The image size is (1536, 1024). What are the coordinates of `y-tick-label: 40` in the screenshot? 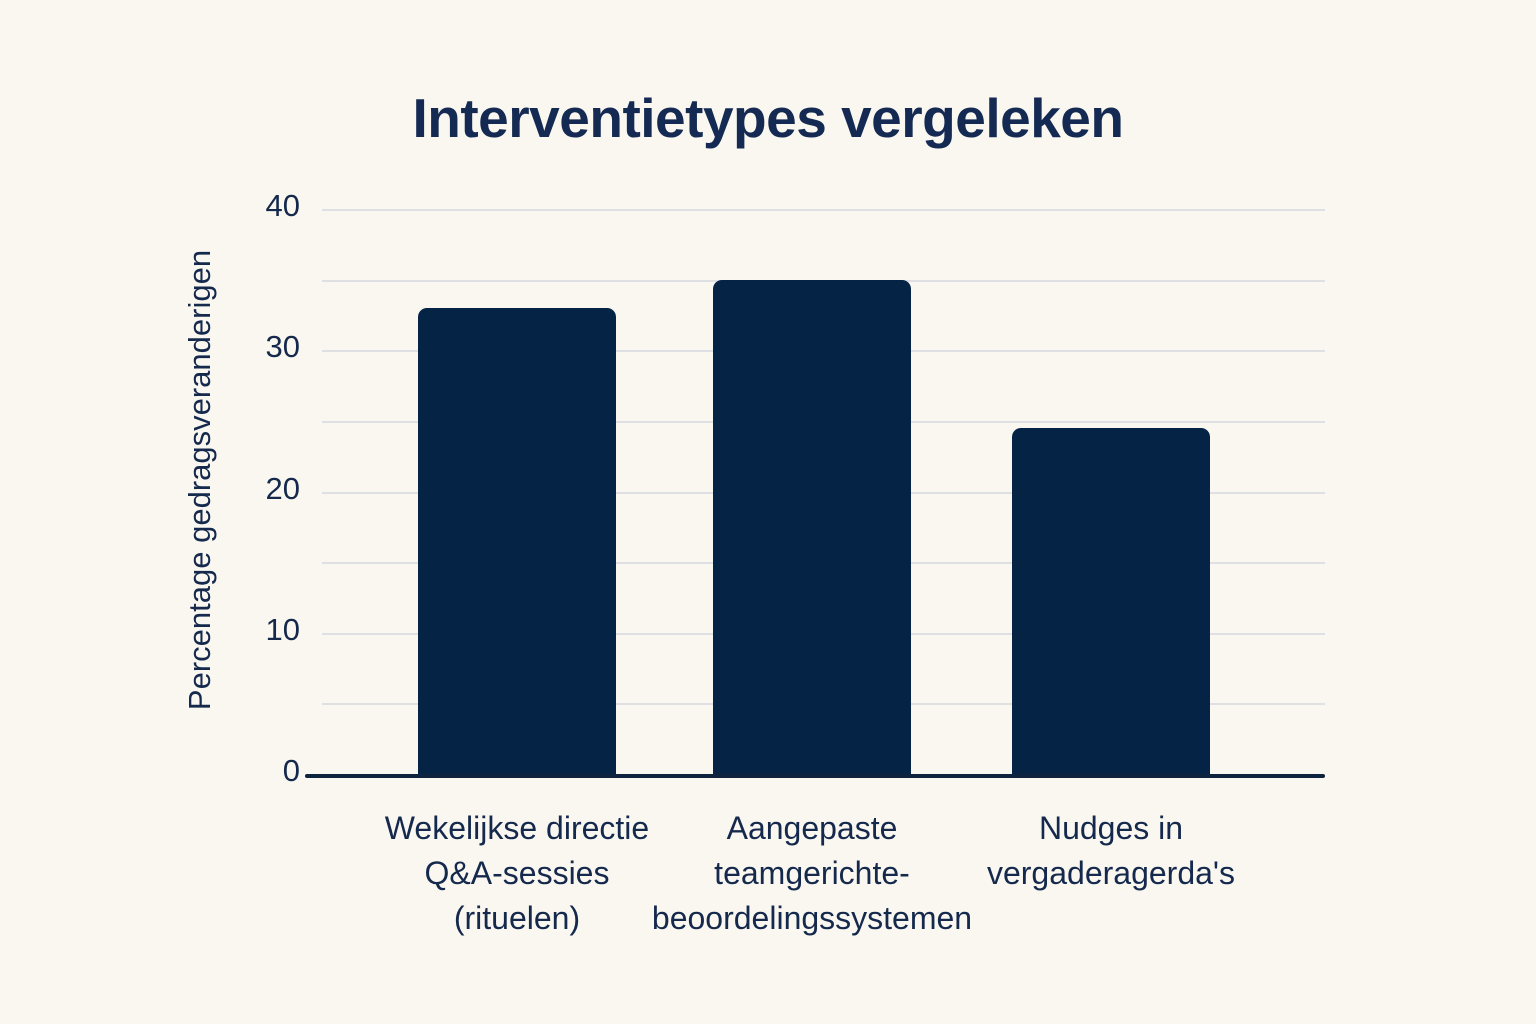 It's located at (282, 205).